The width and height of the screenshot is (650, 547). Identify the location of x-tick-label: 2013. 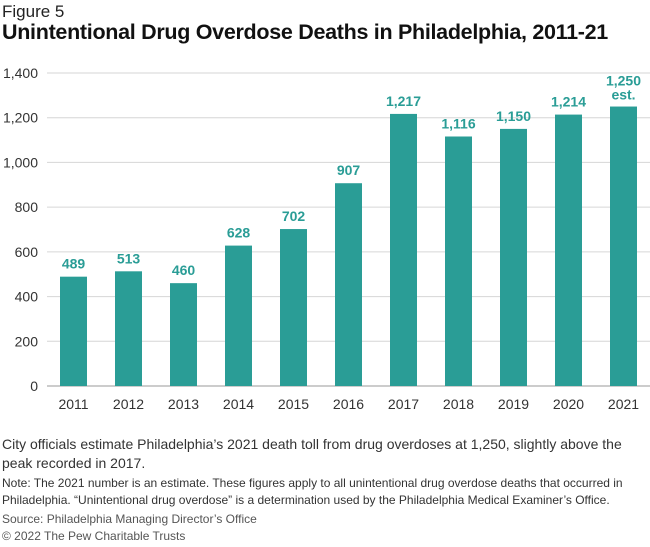
(183, 404).